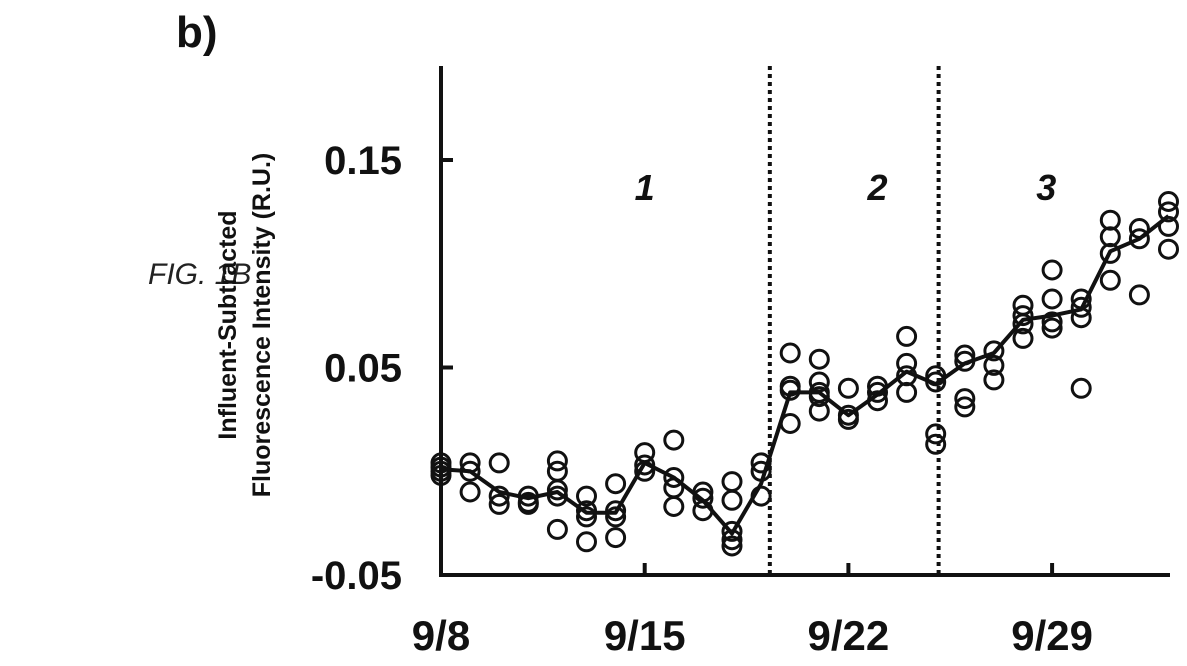 Image resolution: width=1187 pixels, height=666 pixels. Describe the element at coordinates (441, 635) in the screenshot. I see `x-tick-label: 9/8` at that location.